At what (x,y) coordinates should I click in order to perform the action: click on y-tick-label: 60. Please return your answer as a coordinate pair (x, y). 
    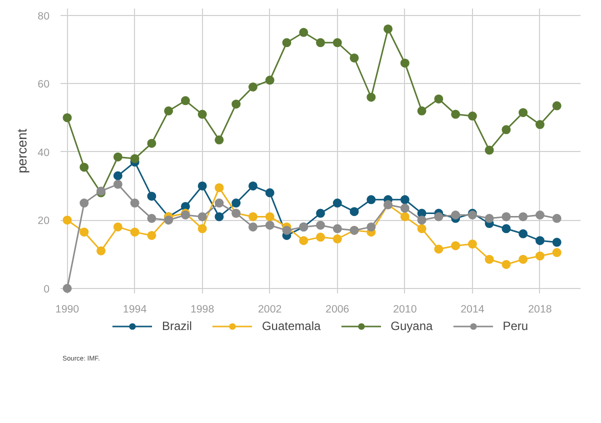
    Looking at the image, I should click on (44, 84).